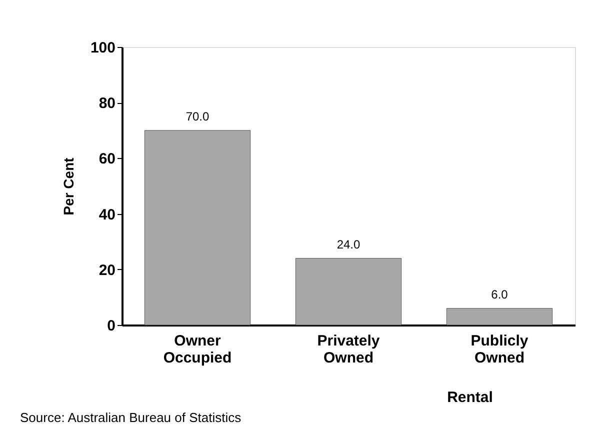 This screenshot has width=608, height=447. Describe the element at coordinates (131, 417) in the screenshot. I see `source-note: Source: Australian Bureau of Statistics` at that location.